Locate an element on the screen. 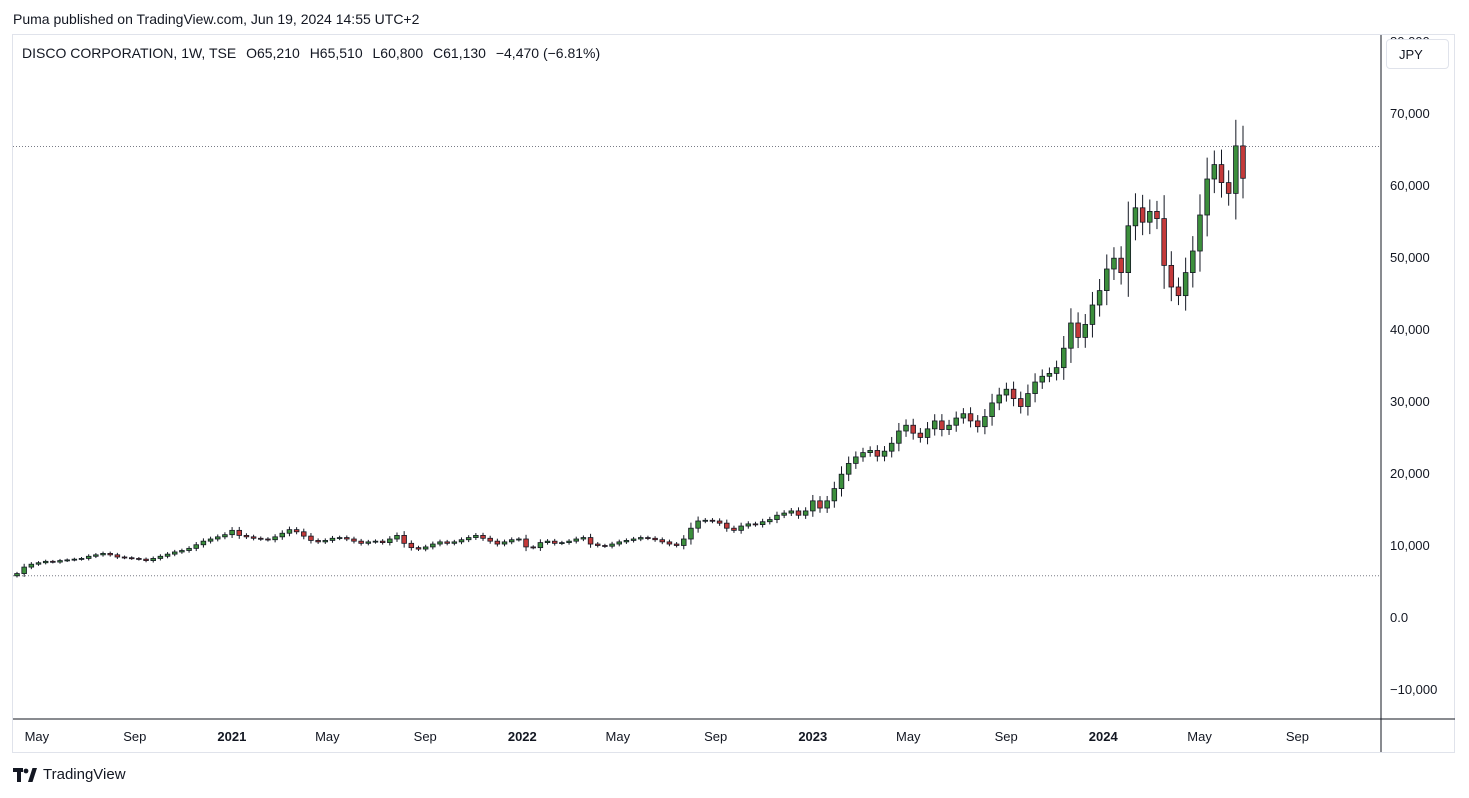  change-value: −4,470 (−6.81%) is located at coordinates (548, 53).